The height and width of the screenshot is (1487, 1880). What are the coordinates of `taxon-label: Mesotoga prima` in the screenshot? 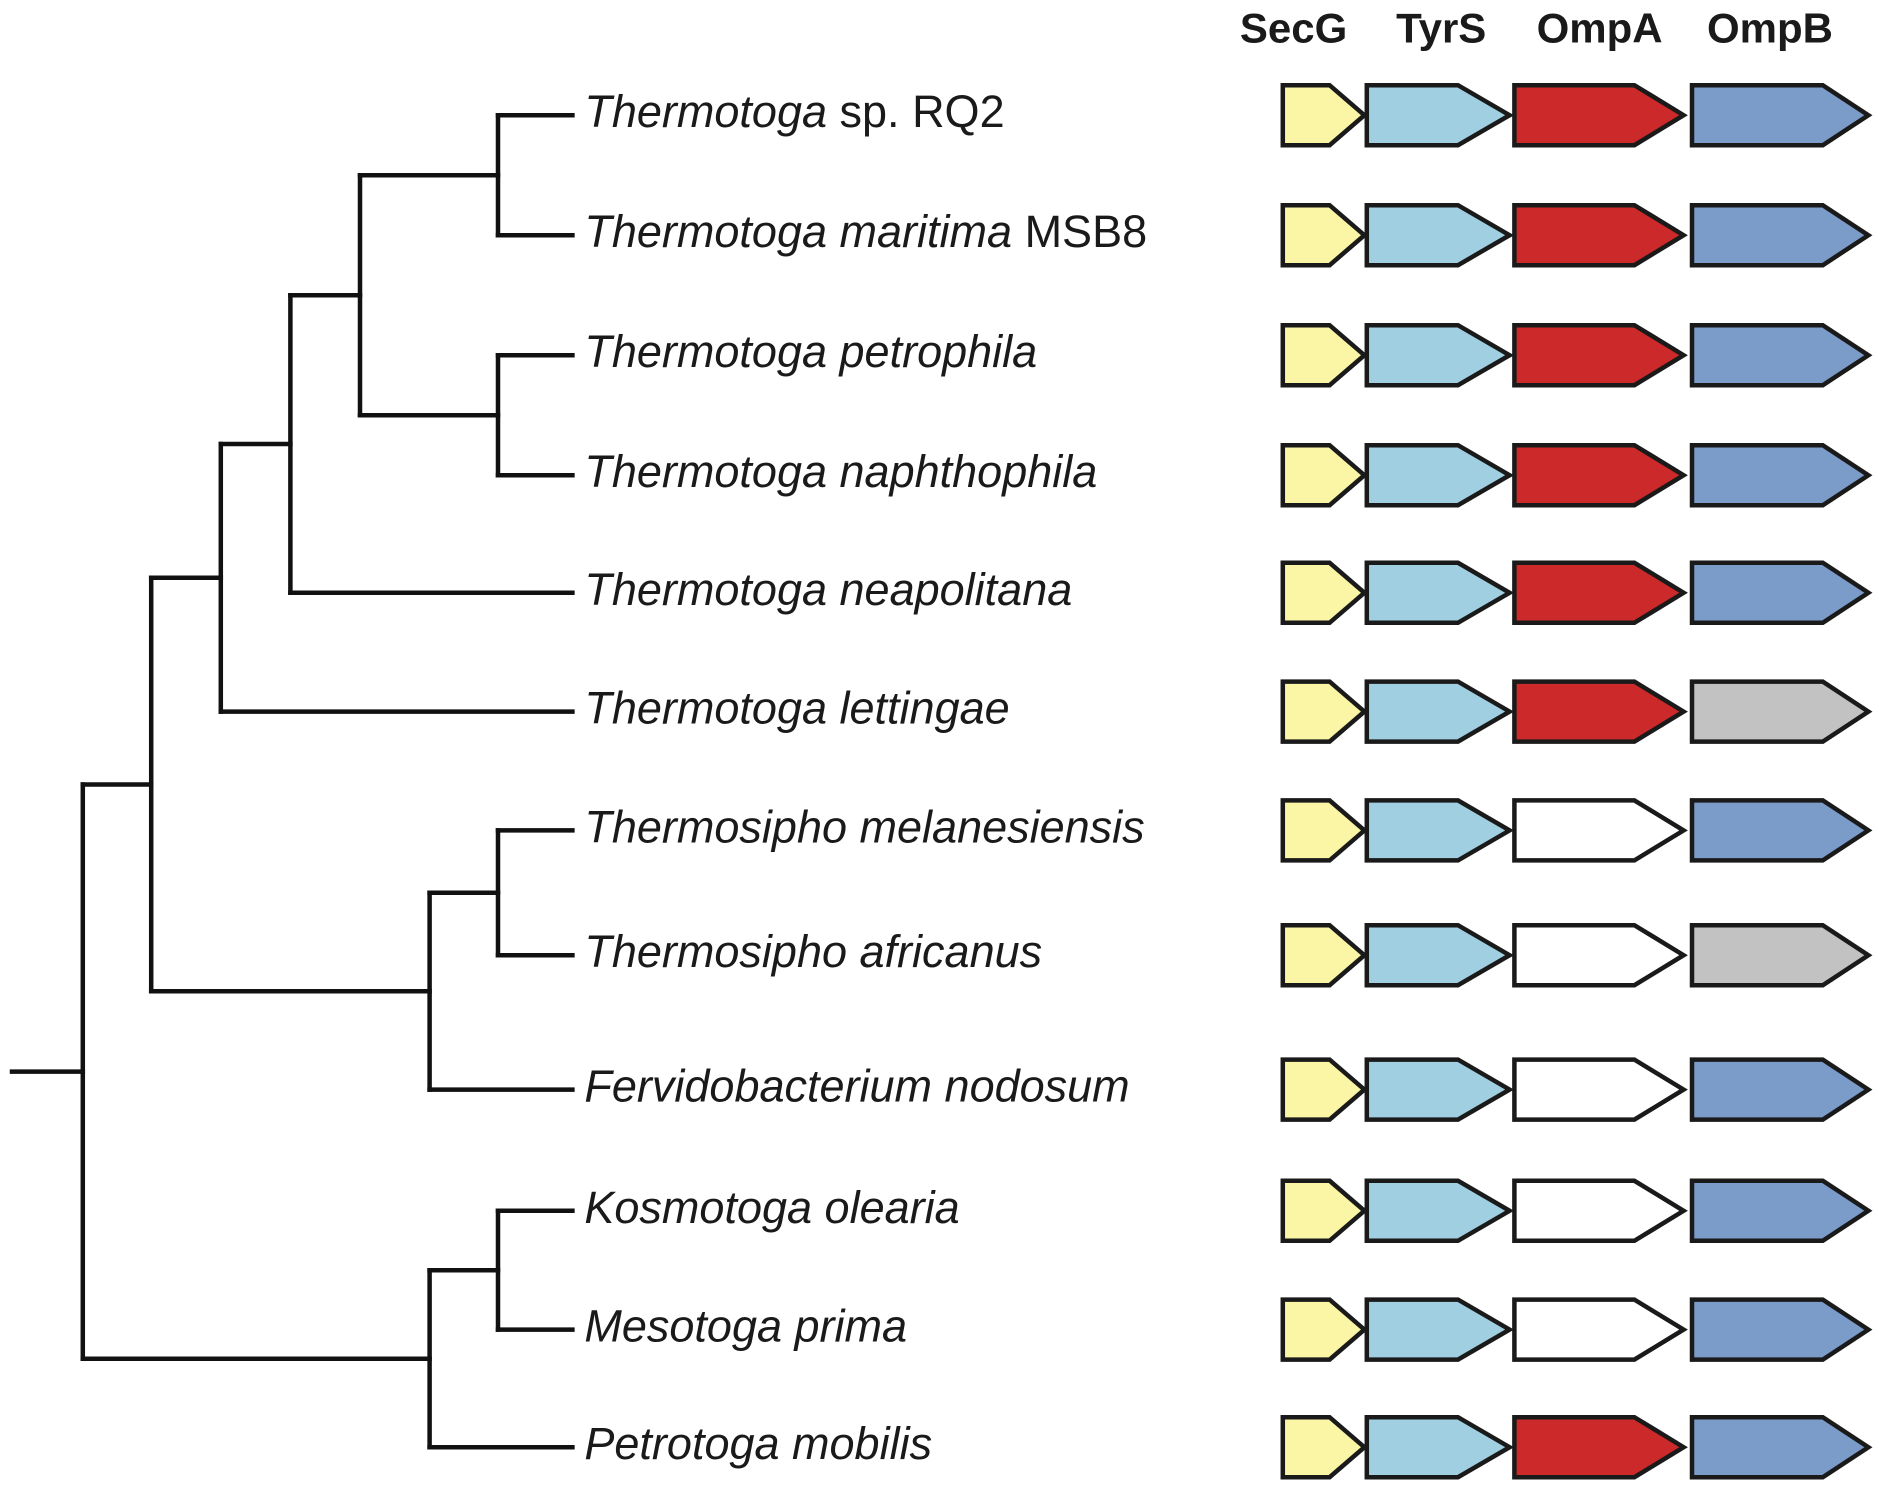 It's located at (745, 1325).